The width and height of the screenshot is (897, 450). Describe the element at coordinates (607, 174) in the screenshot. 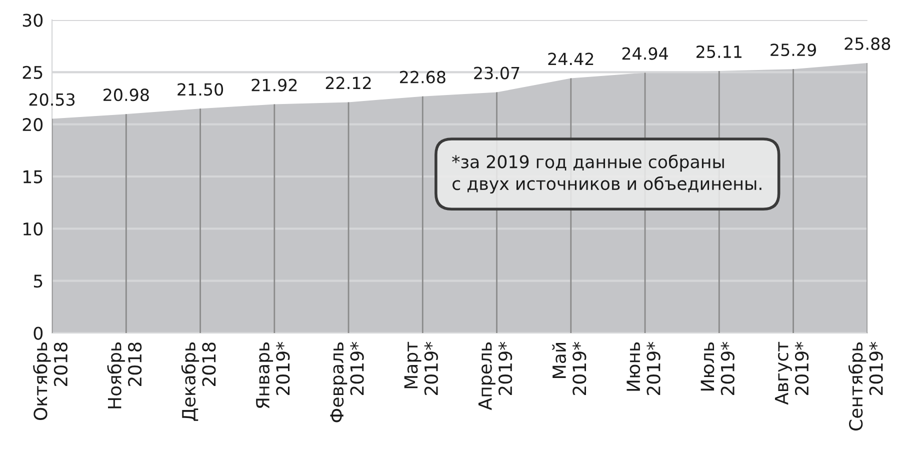

I see `annotation: *за 2019 год данные собраны с двух источников и объединены.` at that location.